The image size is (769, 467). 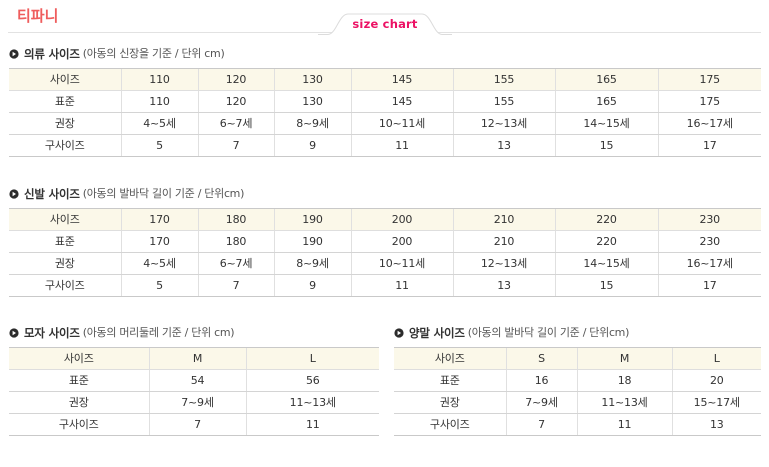 I want to click on section-title: 신발 사이즈, so click(x=52, y=194).